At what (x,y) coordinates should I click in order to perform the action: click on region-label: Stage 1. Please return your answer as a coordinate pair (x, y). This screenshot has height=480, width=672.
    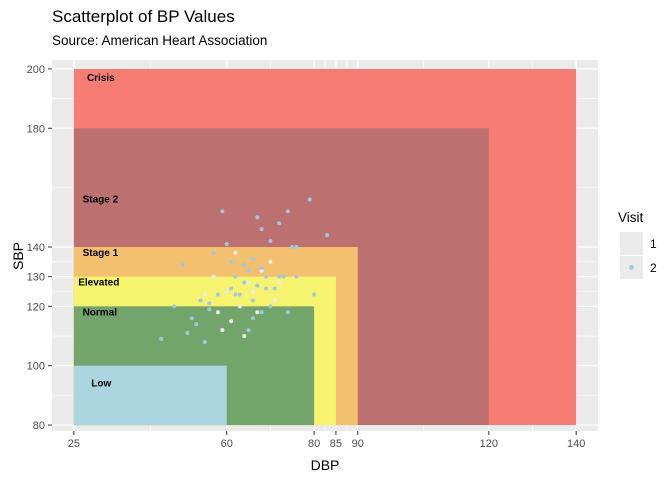
    Looking at the image, I should click on (101, 253).